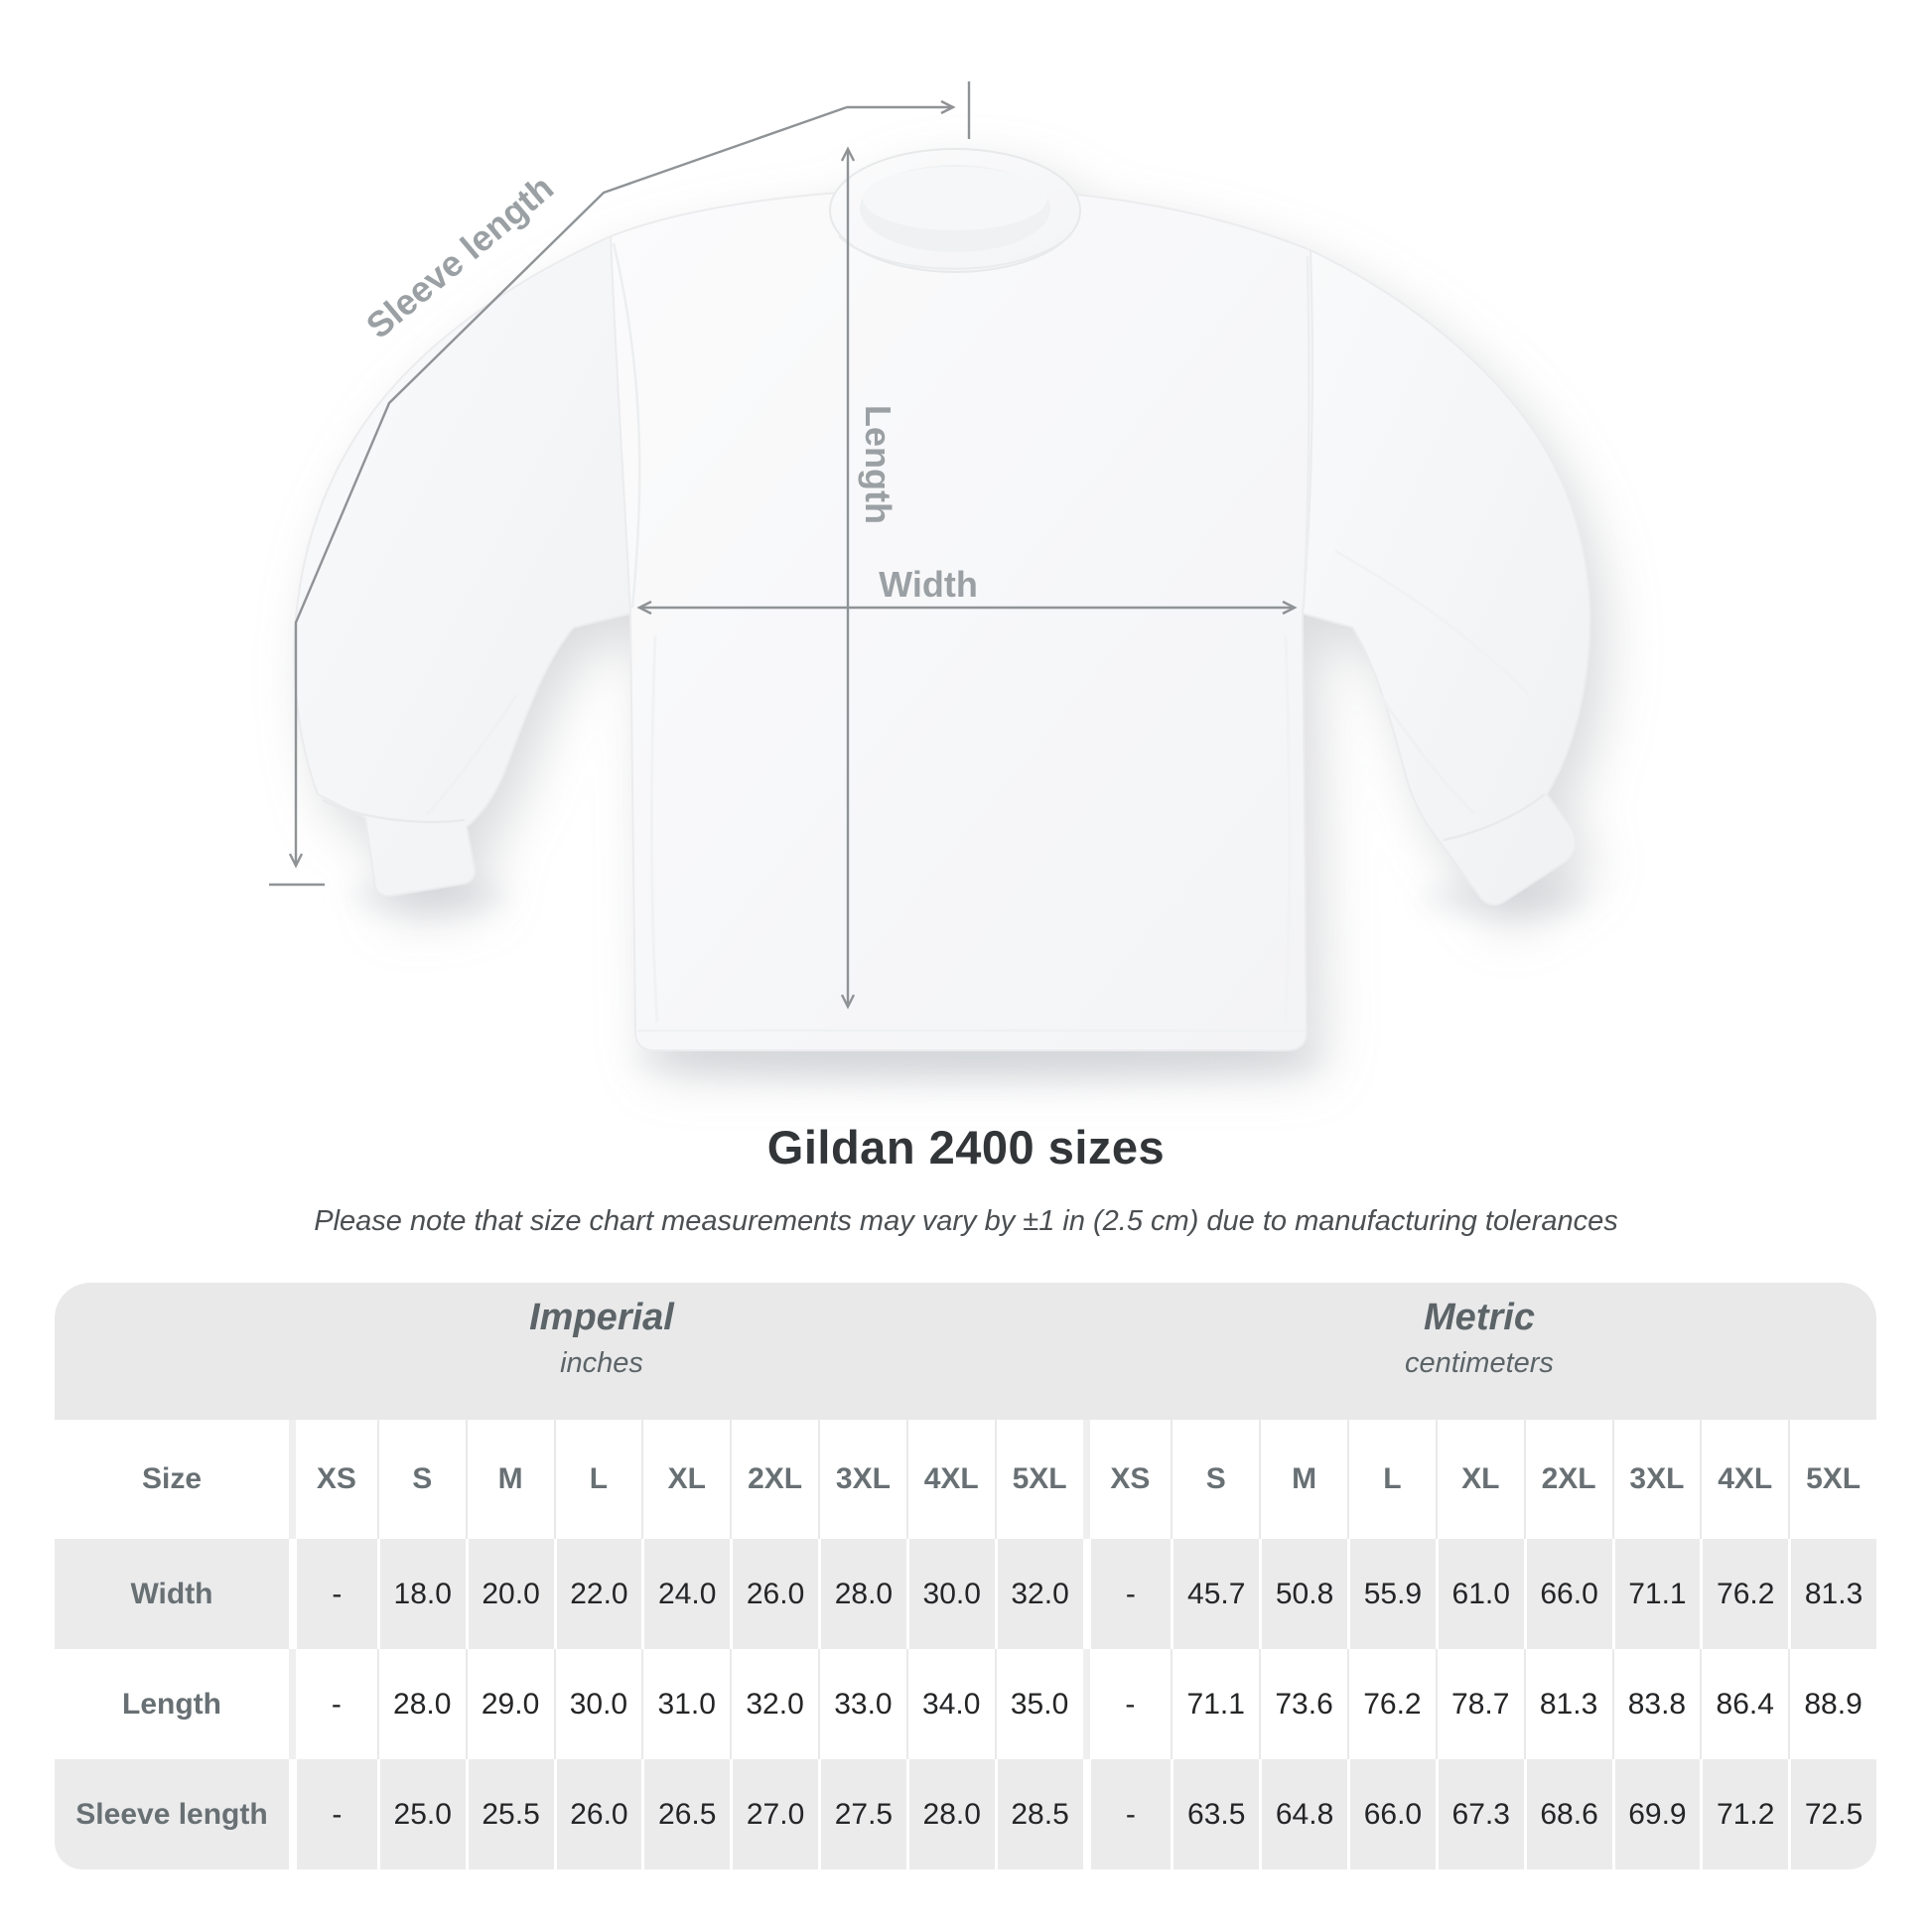  I want to click on unit-header: Imperial inches Metric centimeters, so click(966, 1351).